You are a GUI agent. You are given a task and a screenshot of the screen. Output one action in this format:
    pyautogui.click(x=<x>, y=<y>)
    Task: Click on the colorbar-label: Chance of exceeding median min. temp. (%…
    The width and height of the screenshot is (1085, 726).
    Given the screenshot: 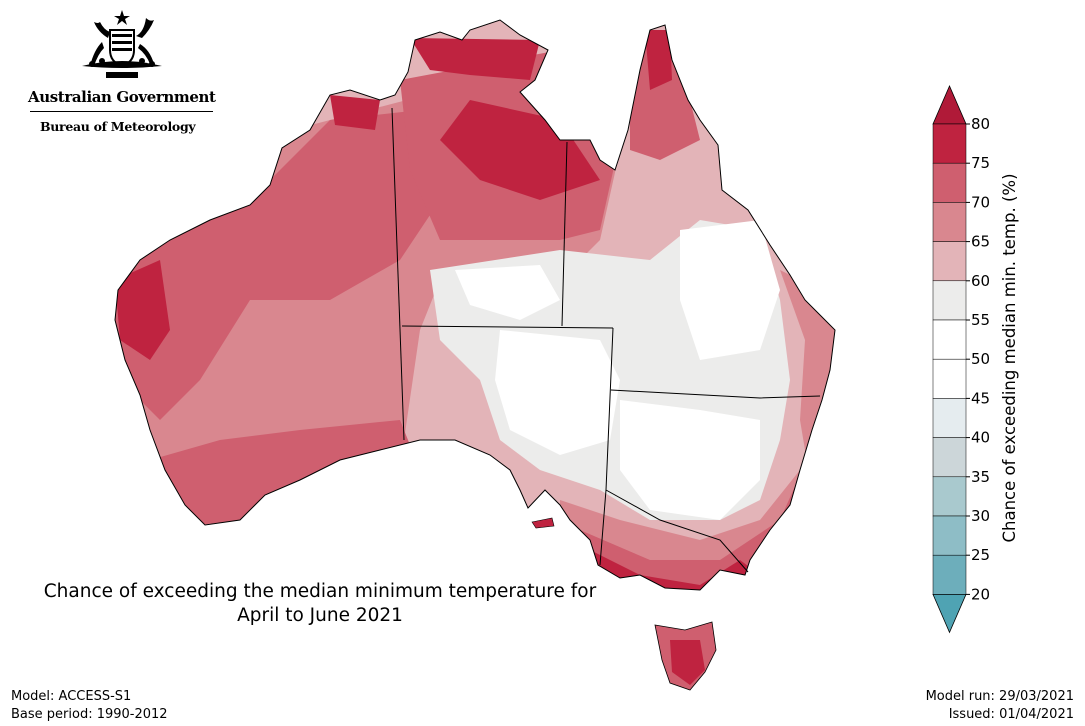 What is the action you would take?
    pyautogui.click(x=1009, y=357)
    